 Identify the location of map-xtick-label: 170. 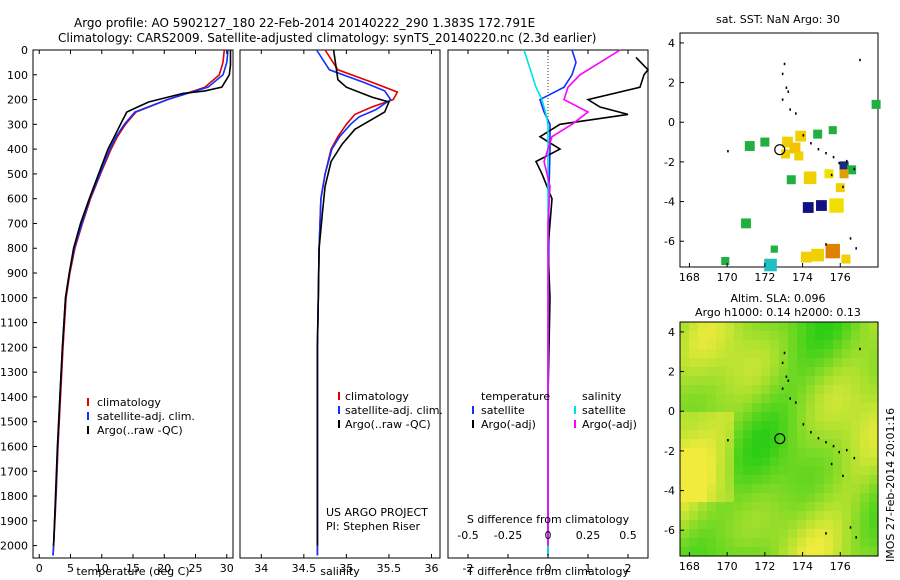
(727, 566).